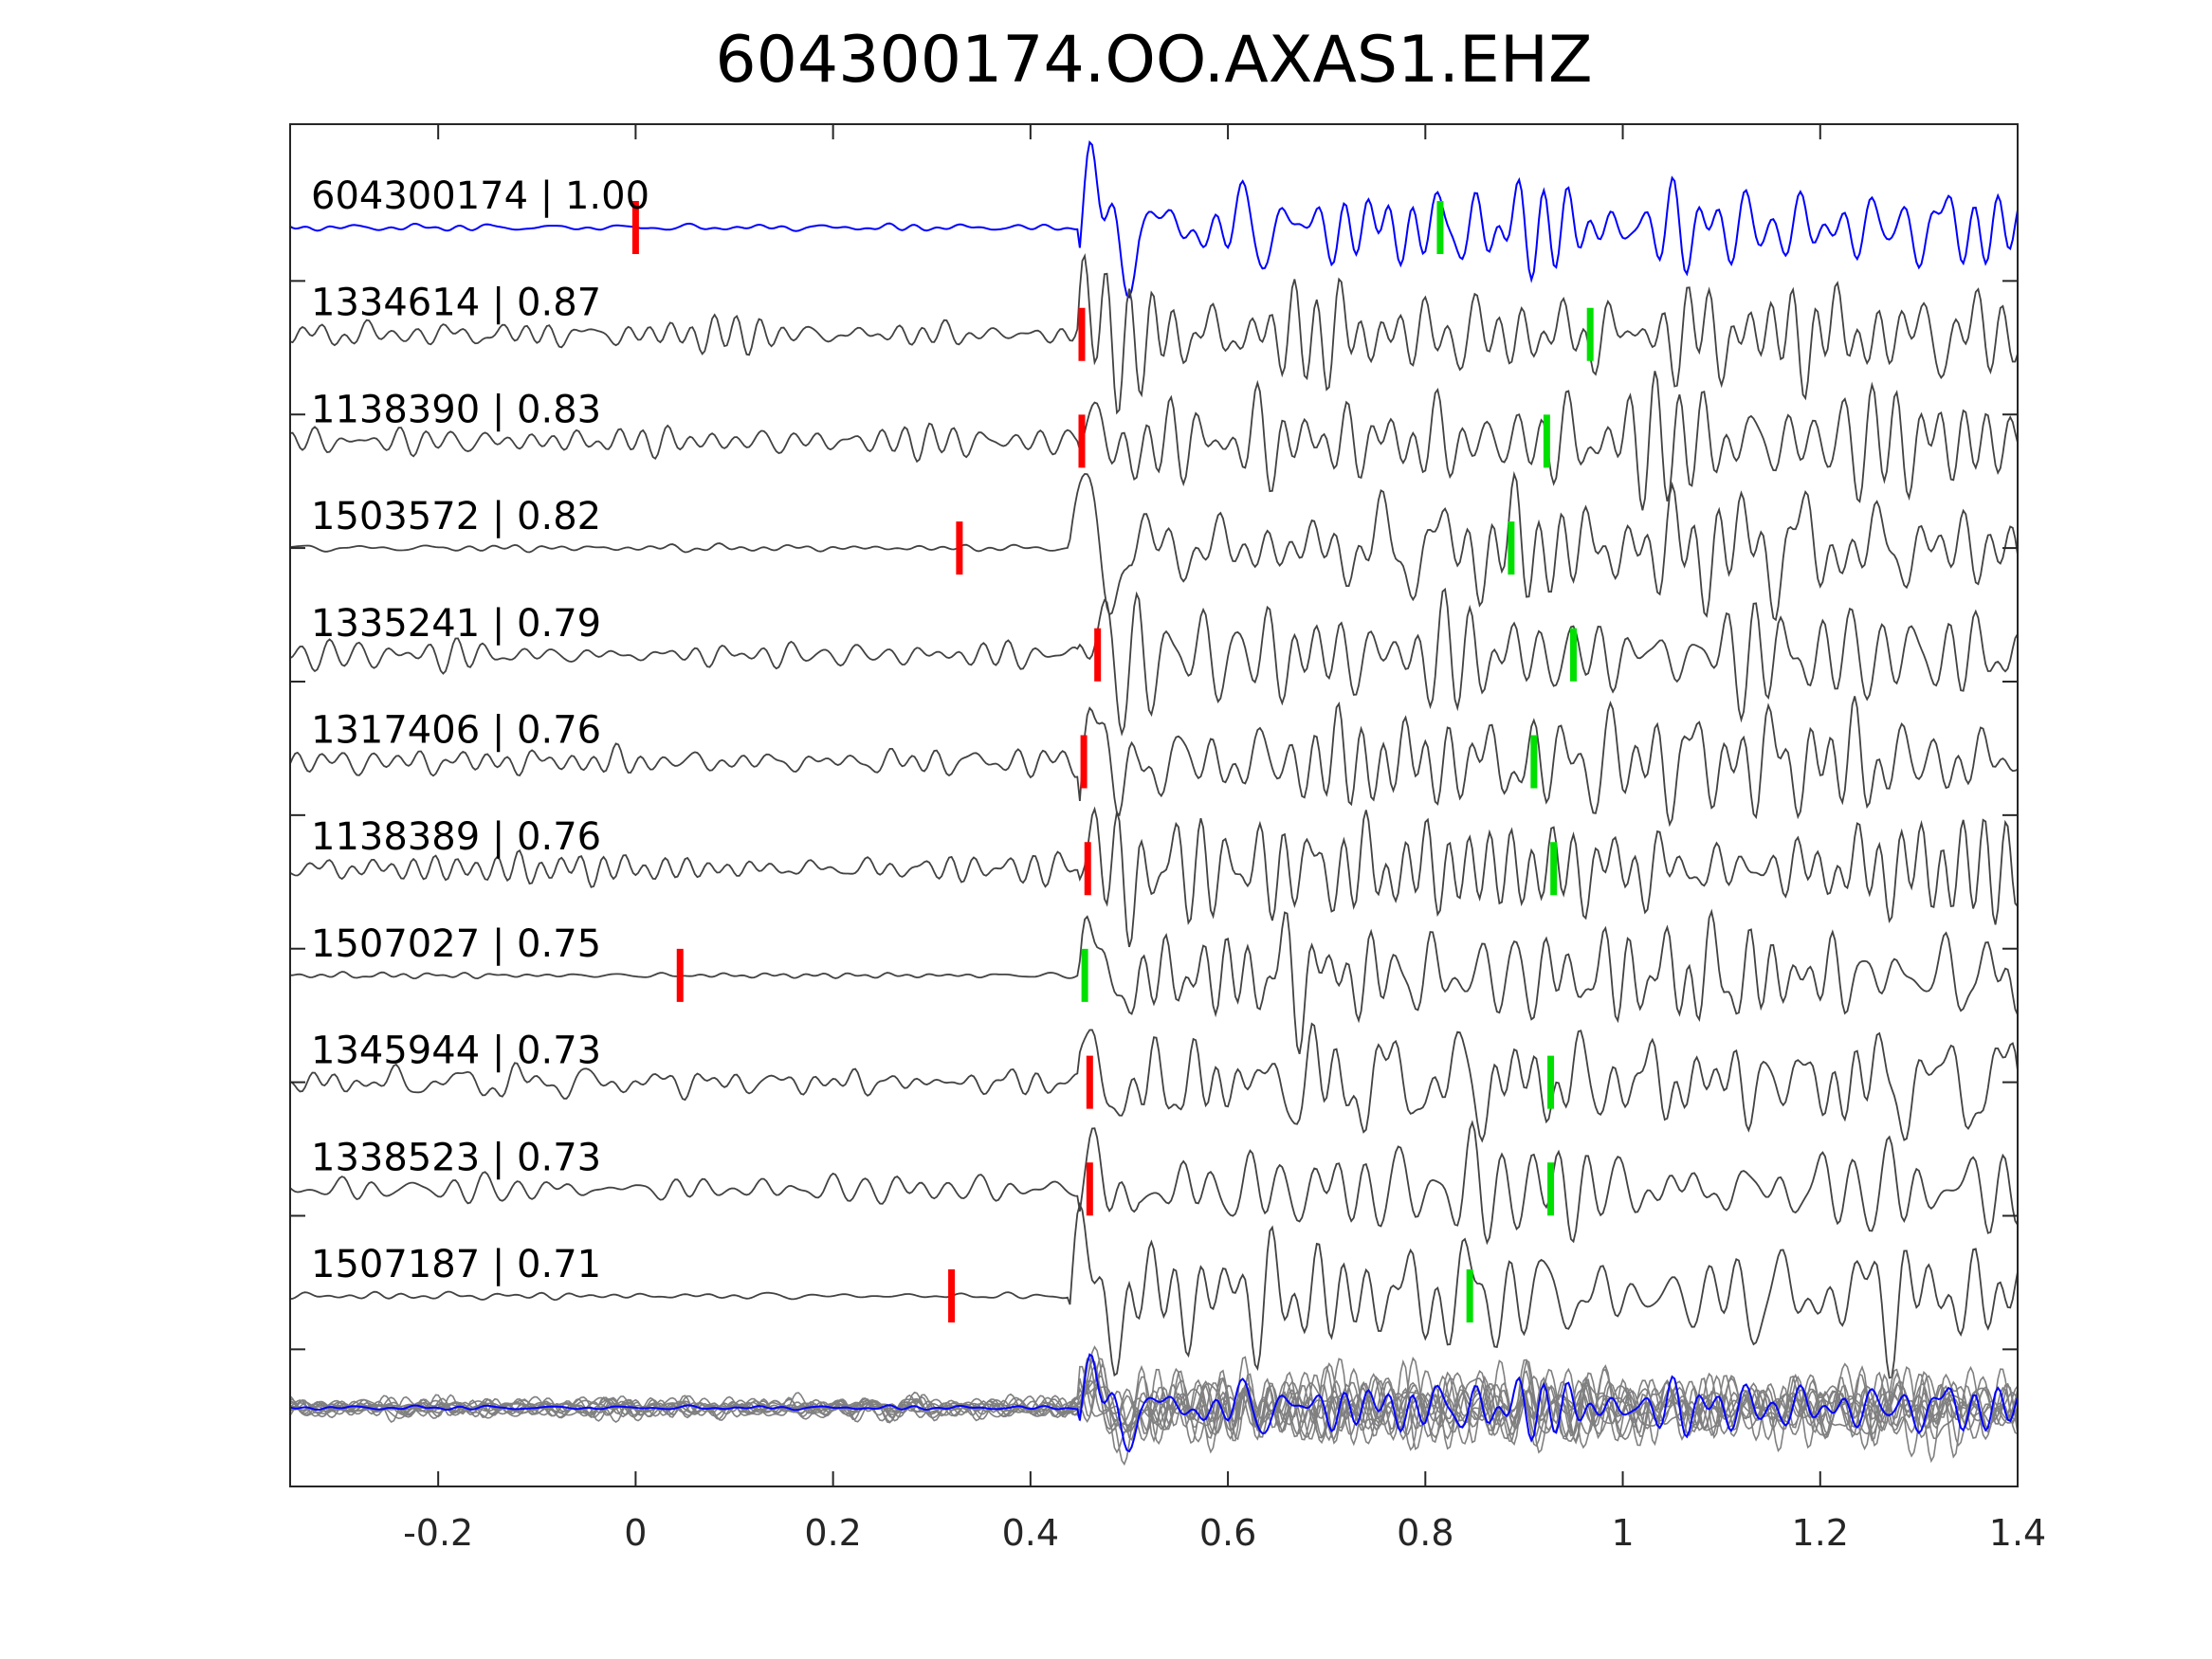 The height and width of the screenshot is (1659, 2212). I want to click on x-tick-label: 1.4, so click(2017, 1533).